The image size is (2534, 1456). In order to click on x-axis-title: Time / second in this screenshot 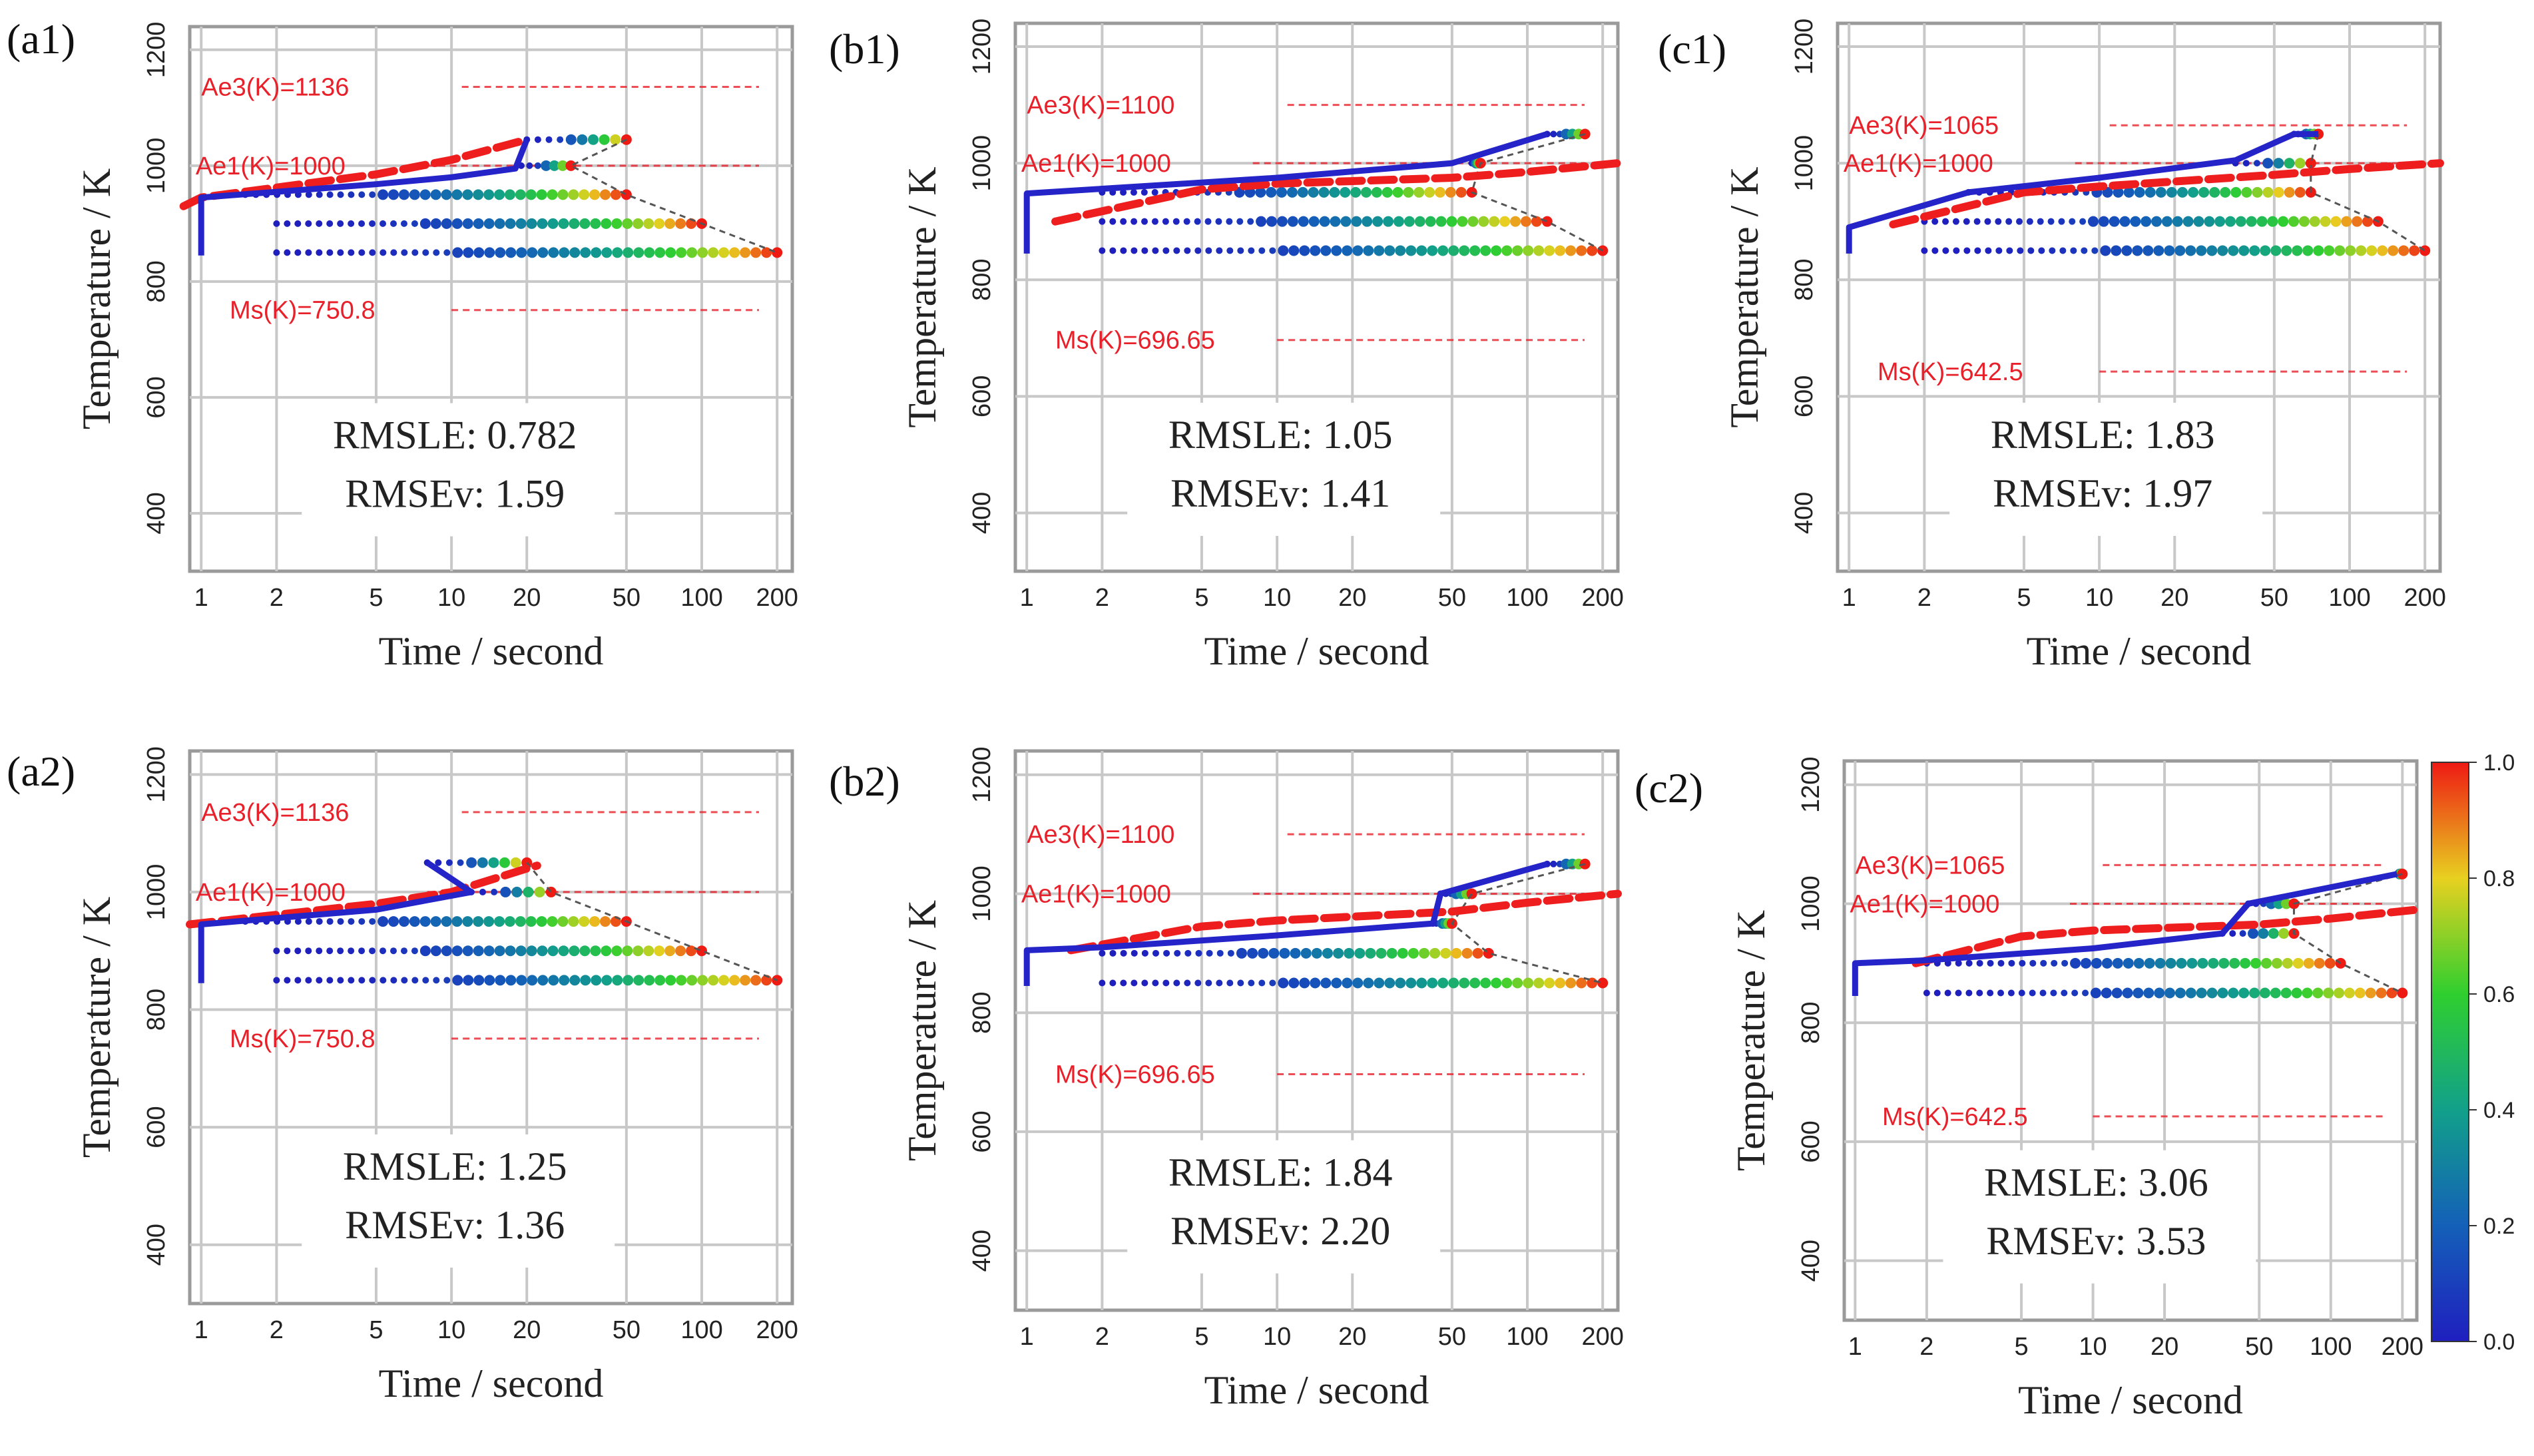, I will do `click(491, 651)`.